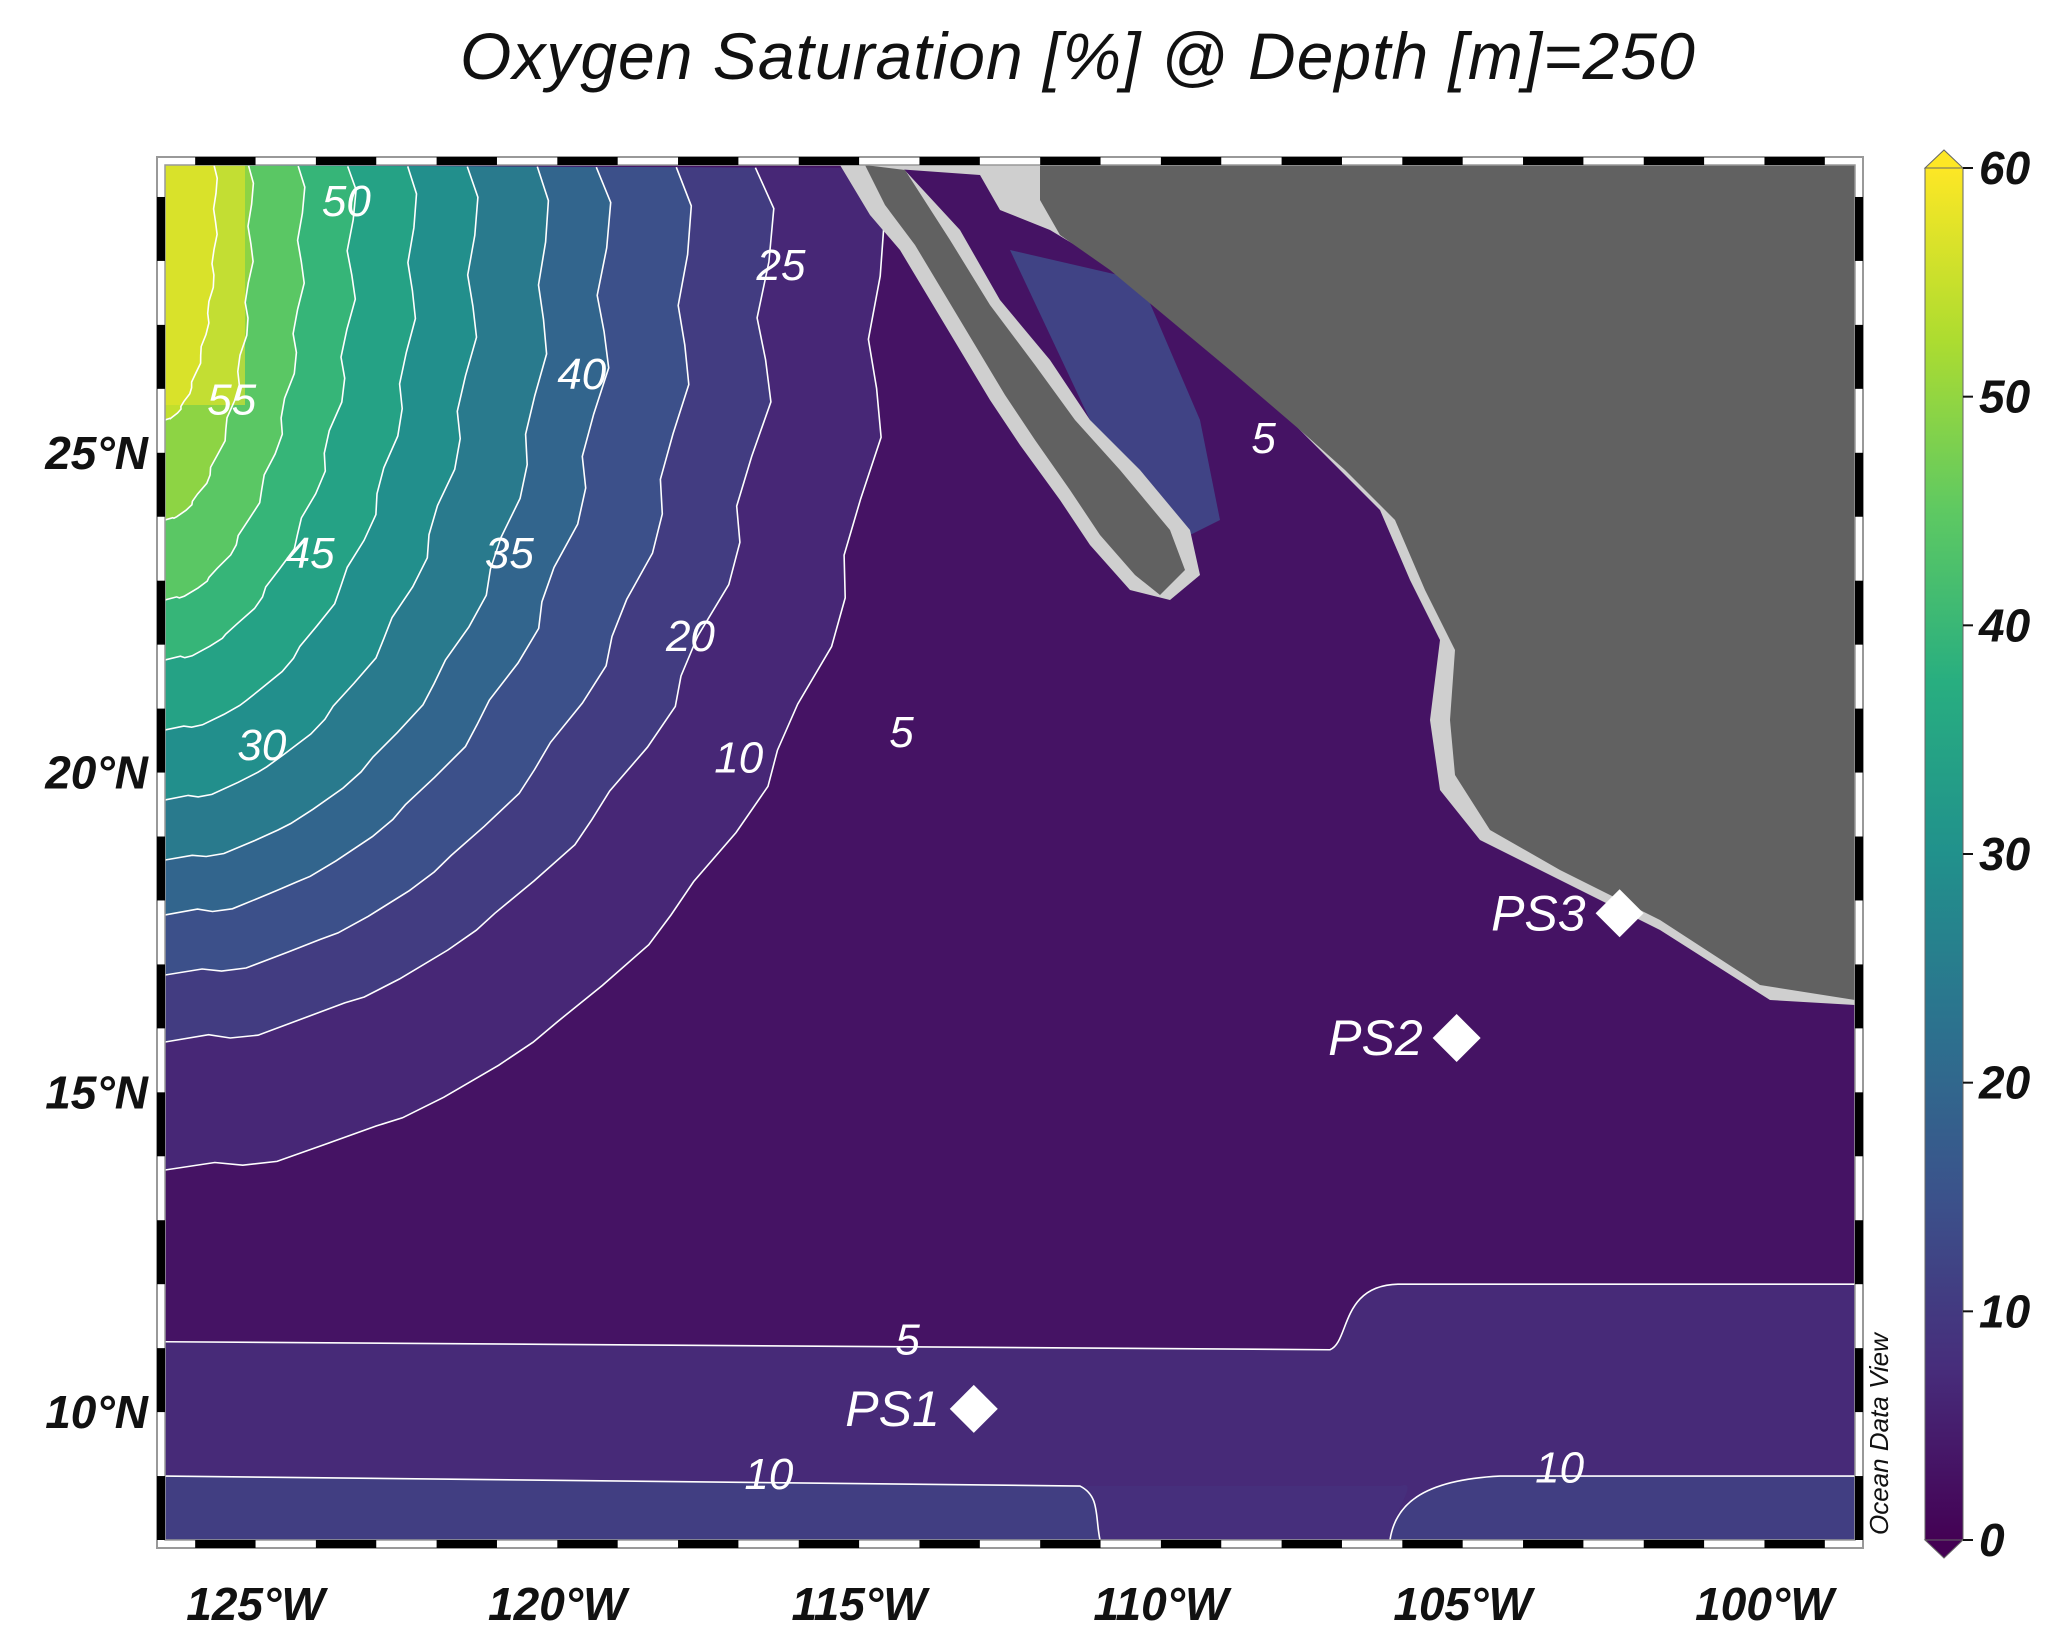 Image resolution: width=2067 pixels, height=1641 pixels. I want to click on oxygen-pocket-south, so click(1244, 1512).